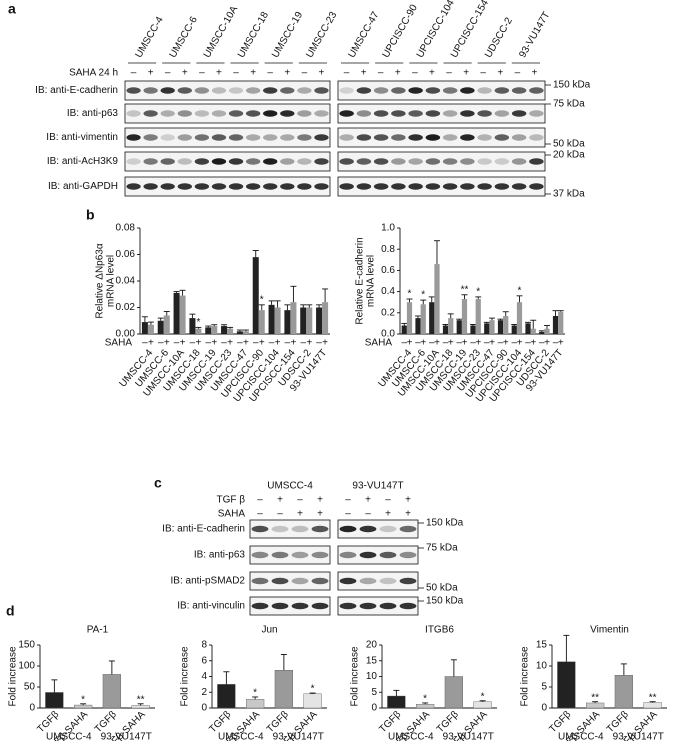  I want to click on size-marker: 37 kDa, so click(569, 194).